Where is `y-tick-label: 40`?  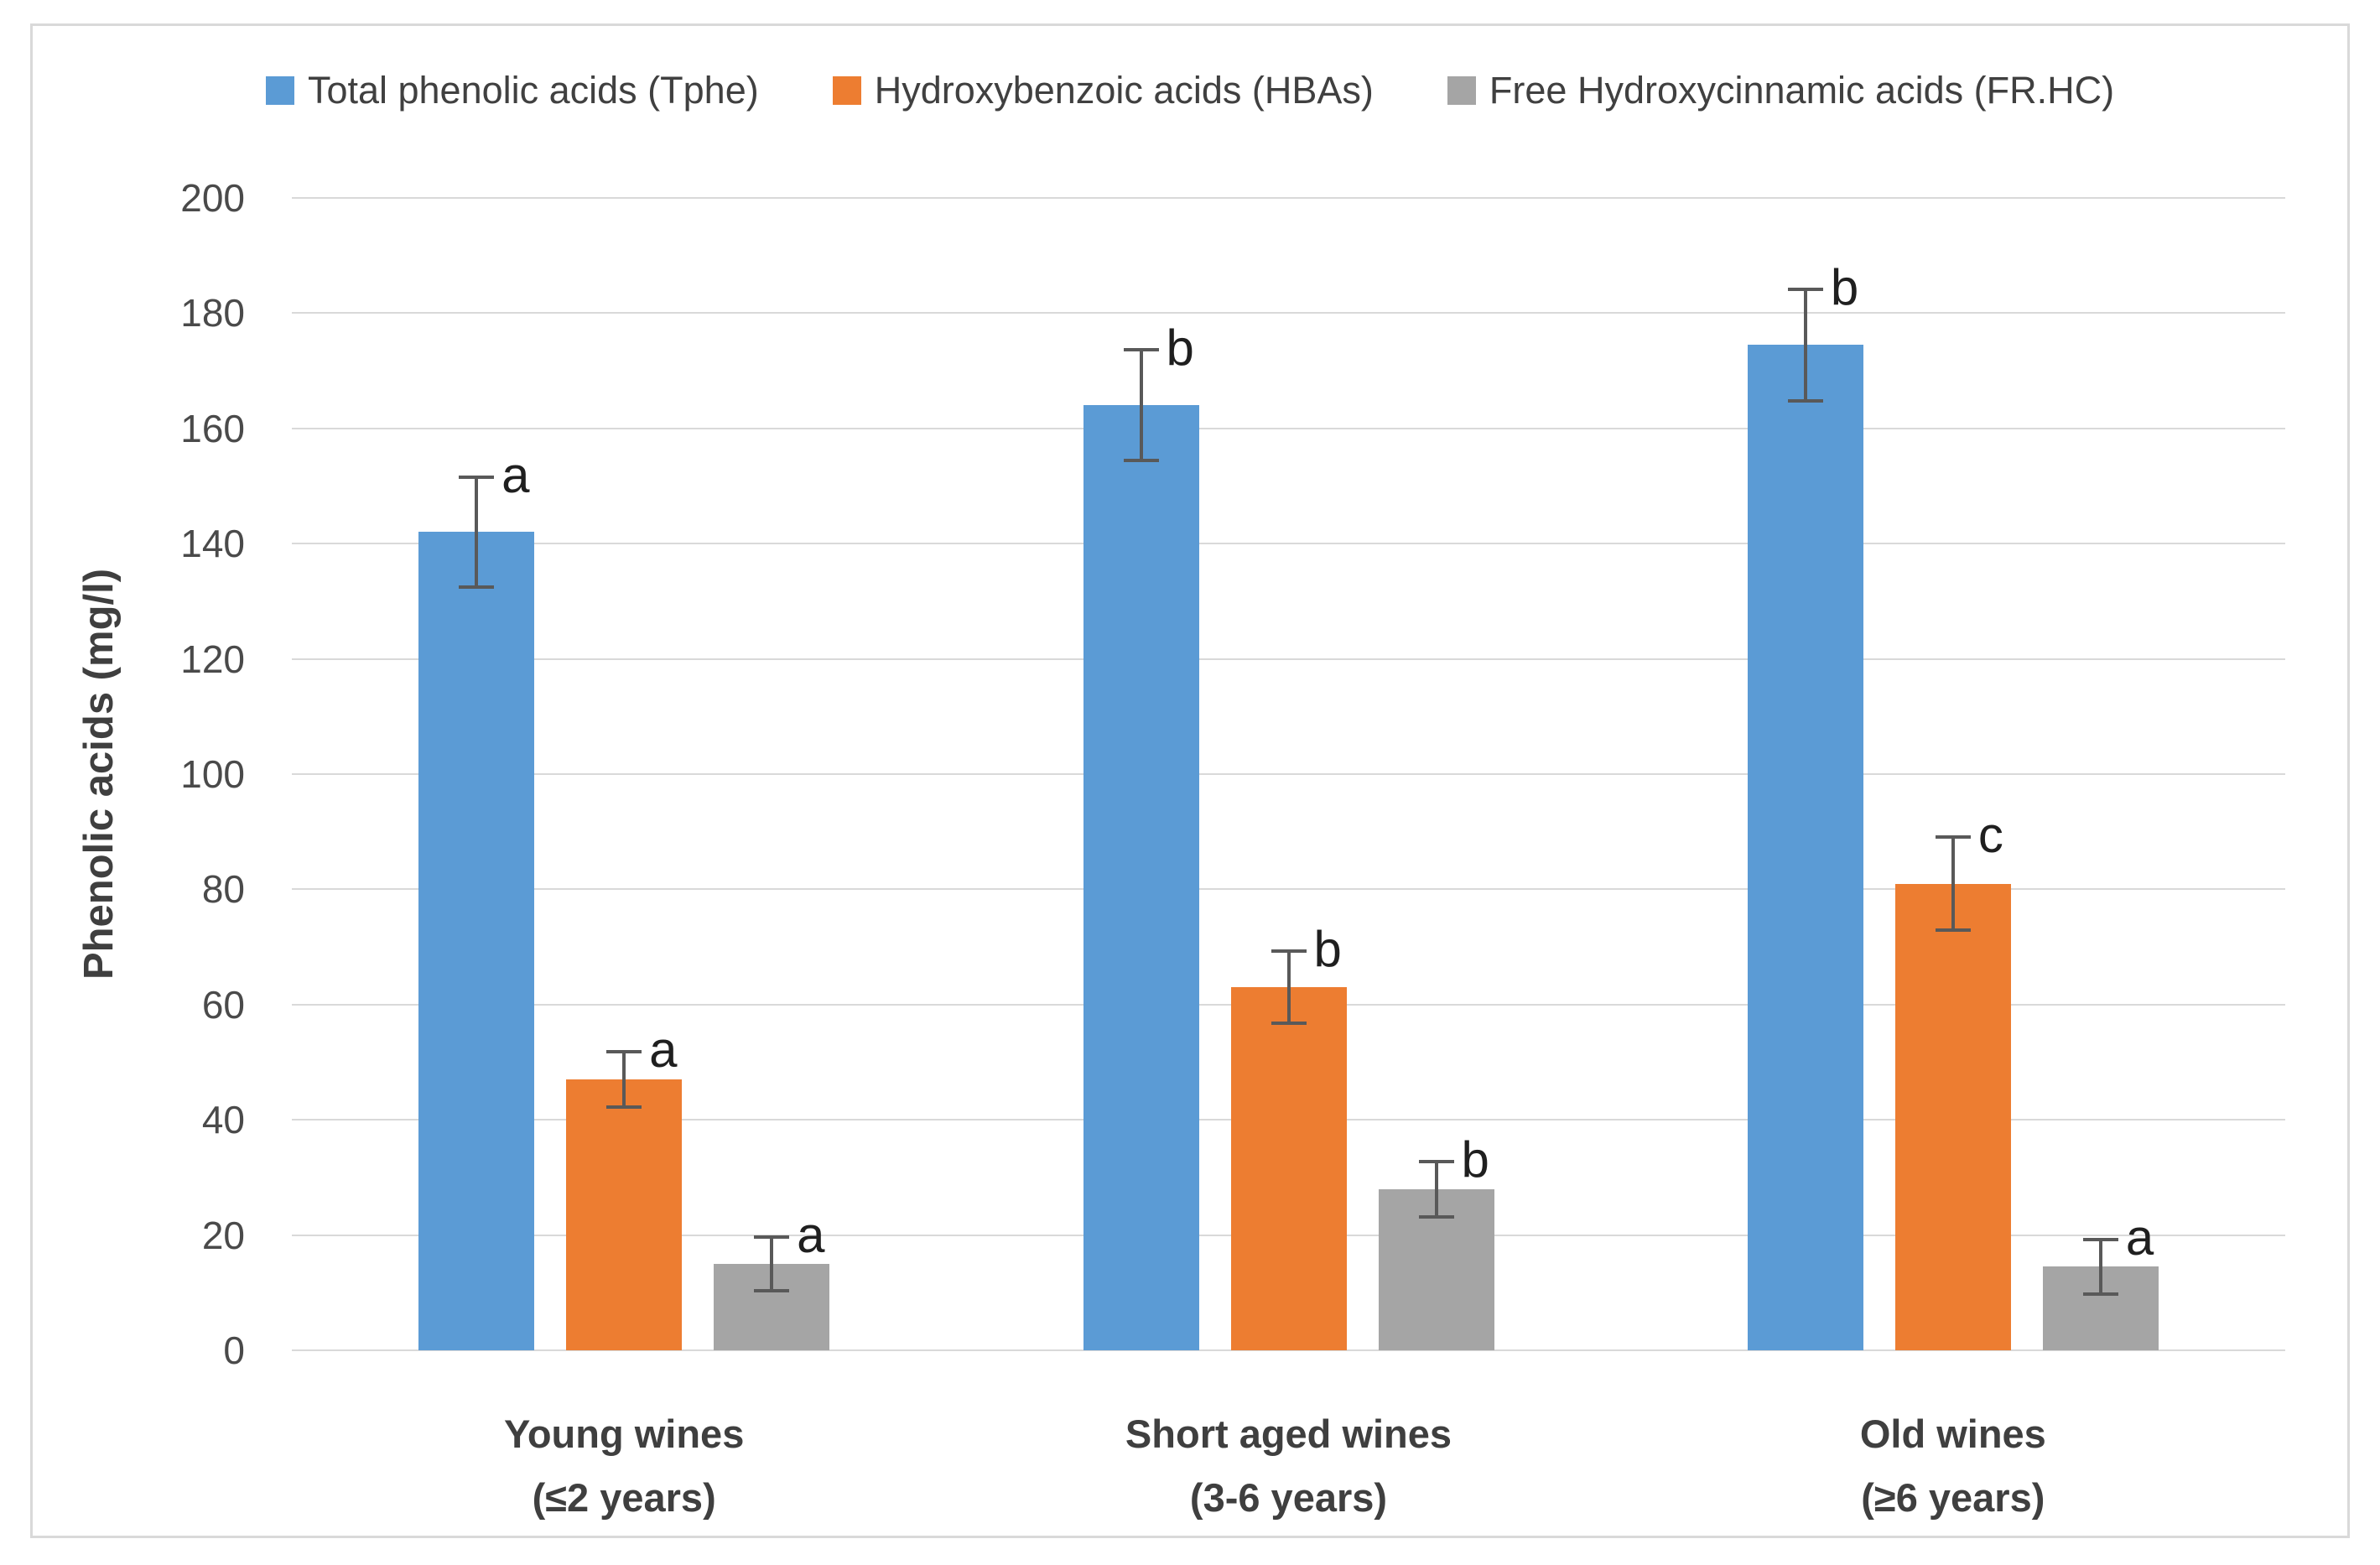
y-tick-label: 40 is located at coordinates (223, 1120).